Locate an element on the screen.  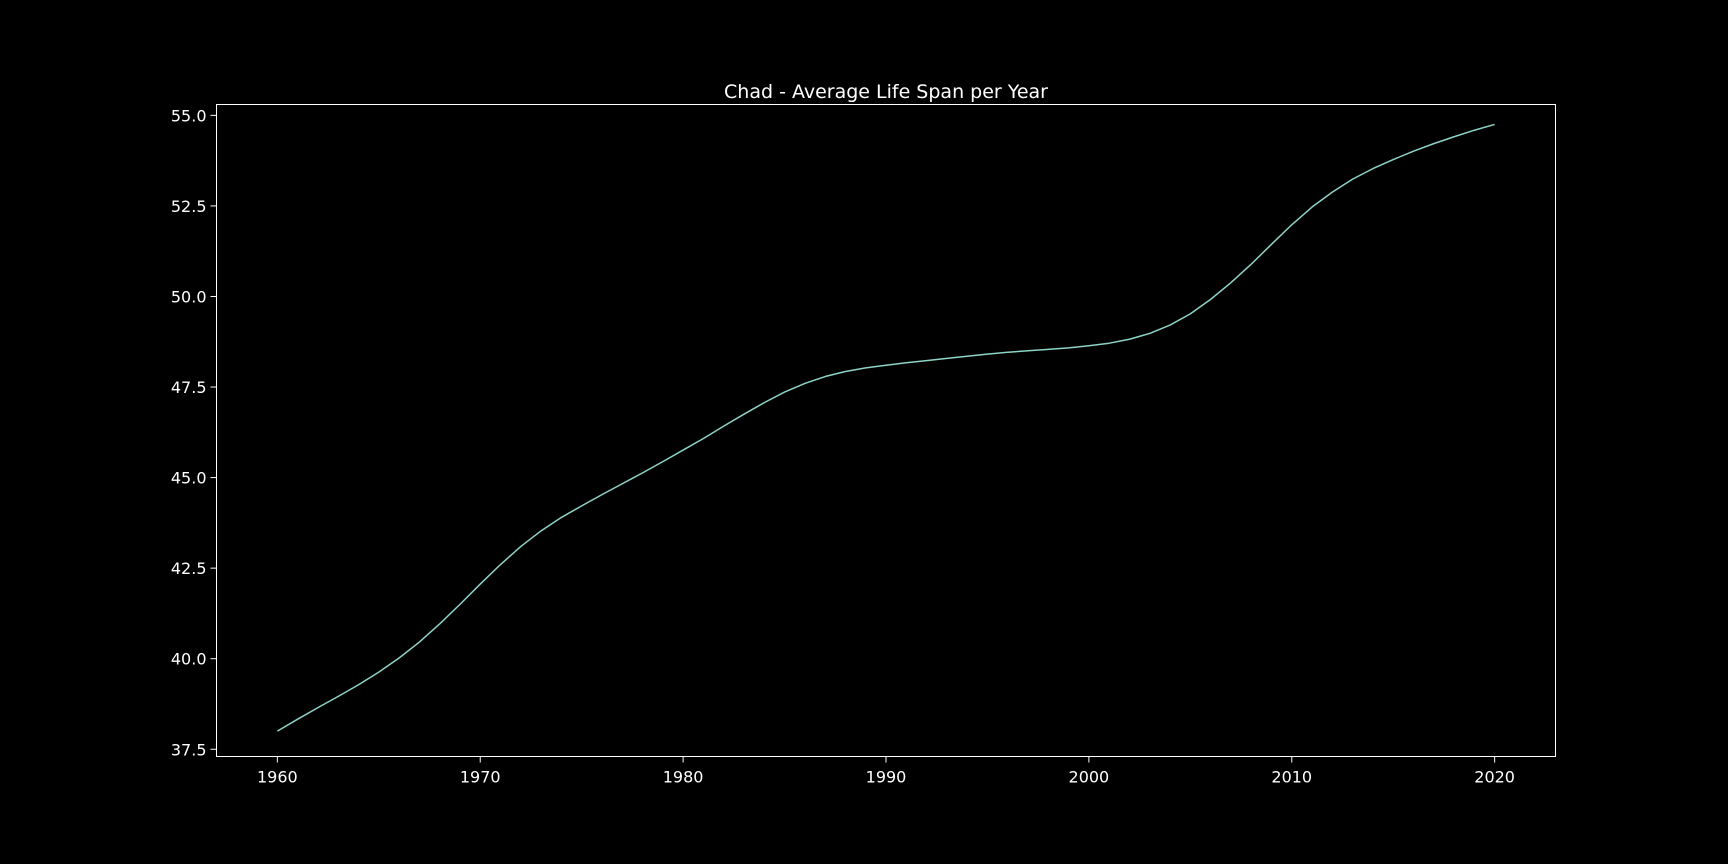
y-tick-label: 50.0 is located at coordinates (189, 296).